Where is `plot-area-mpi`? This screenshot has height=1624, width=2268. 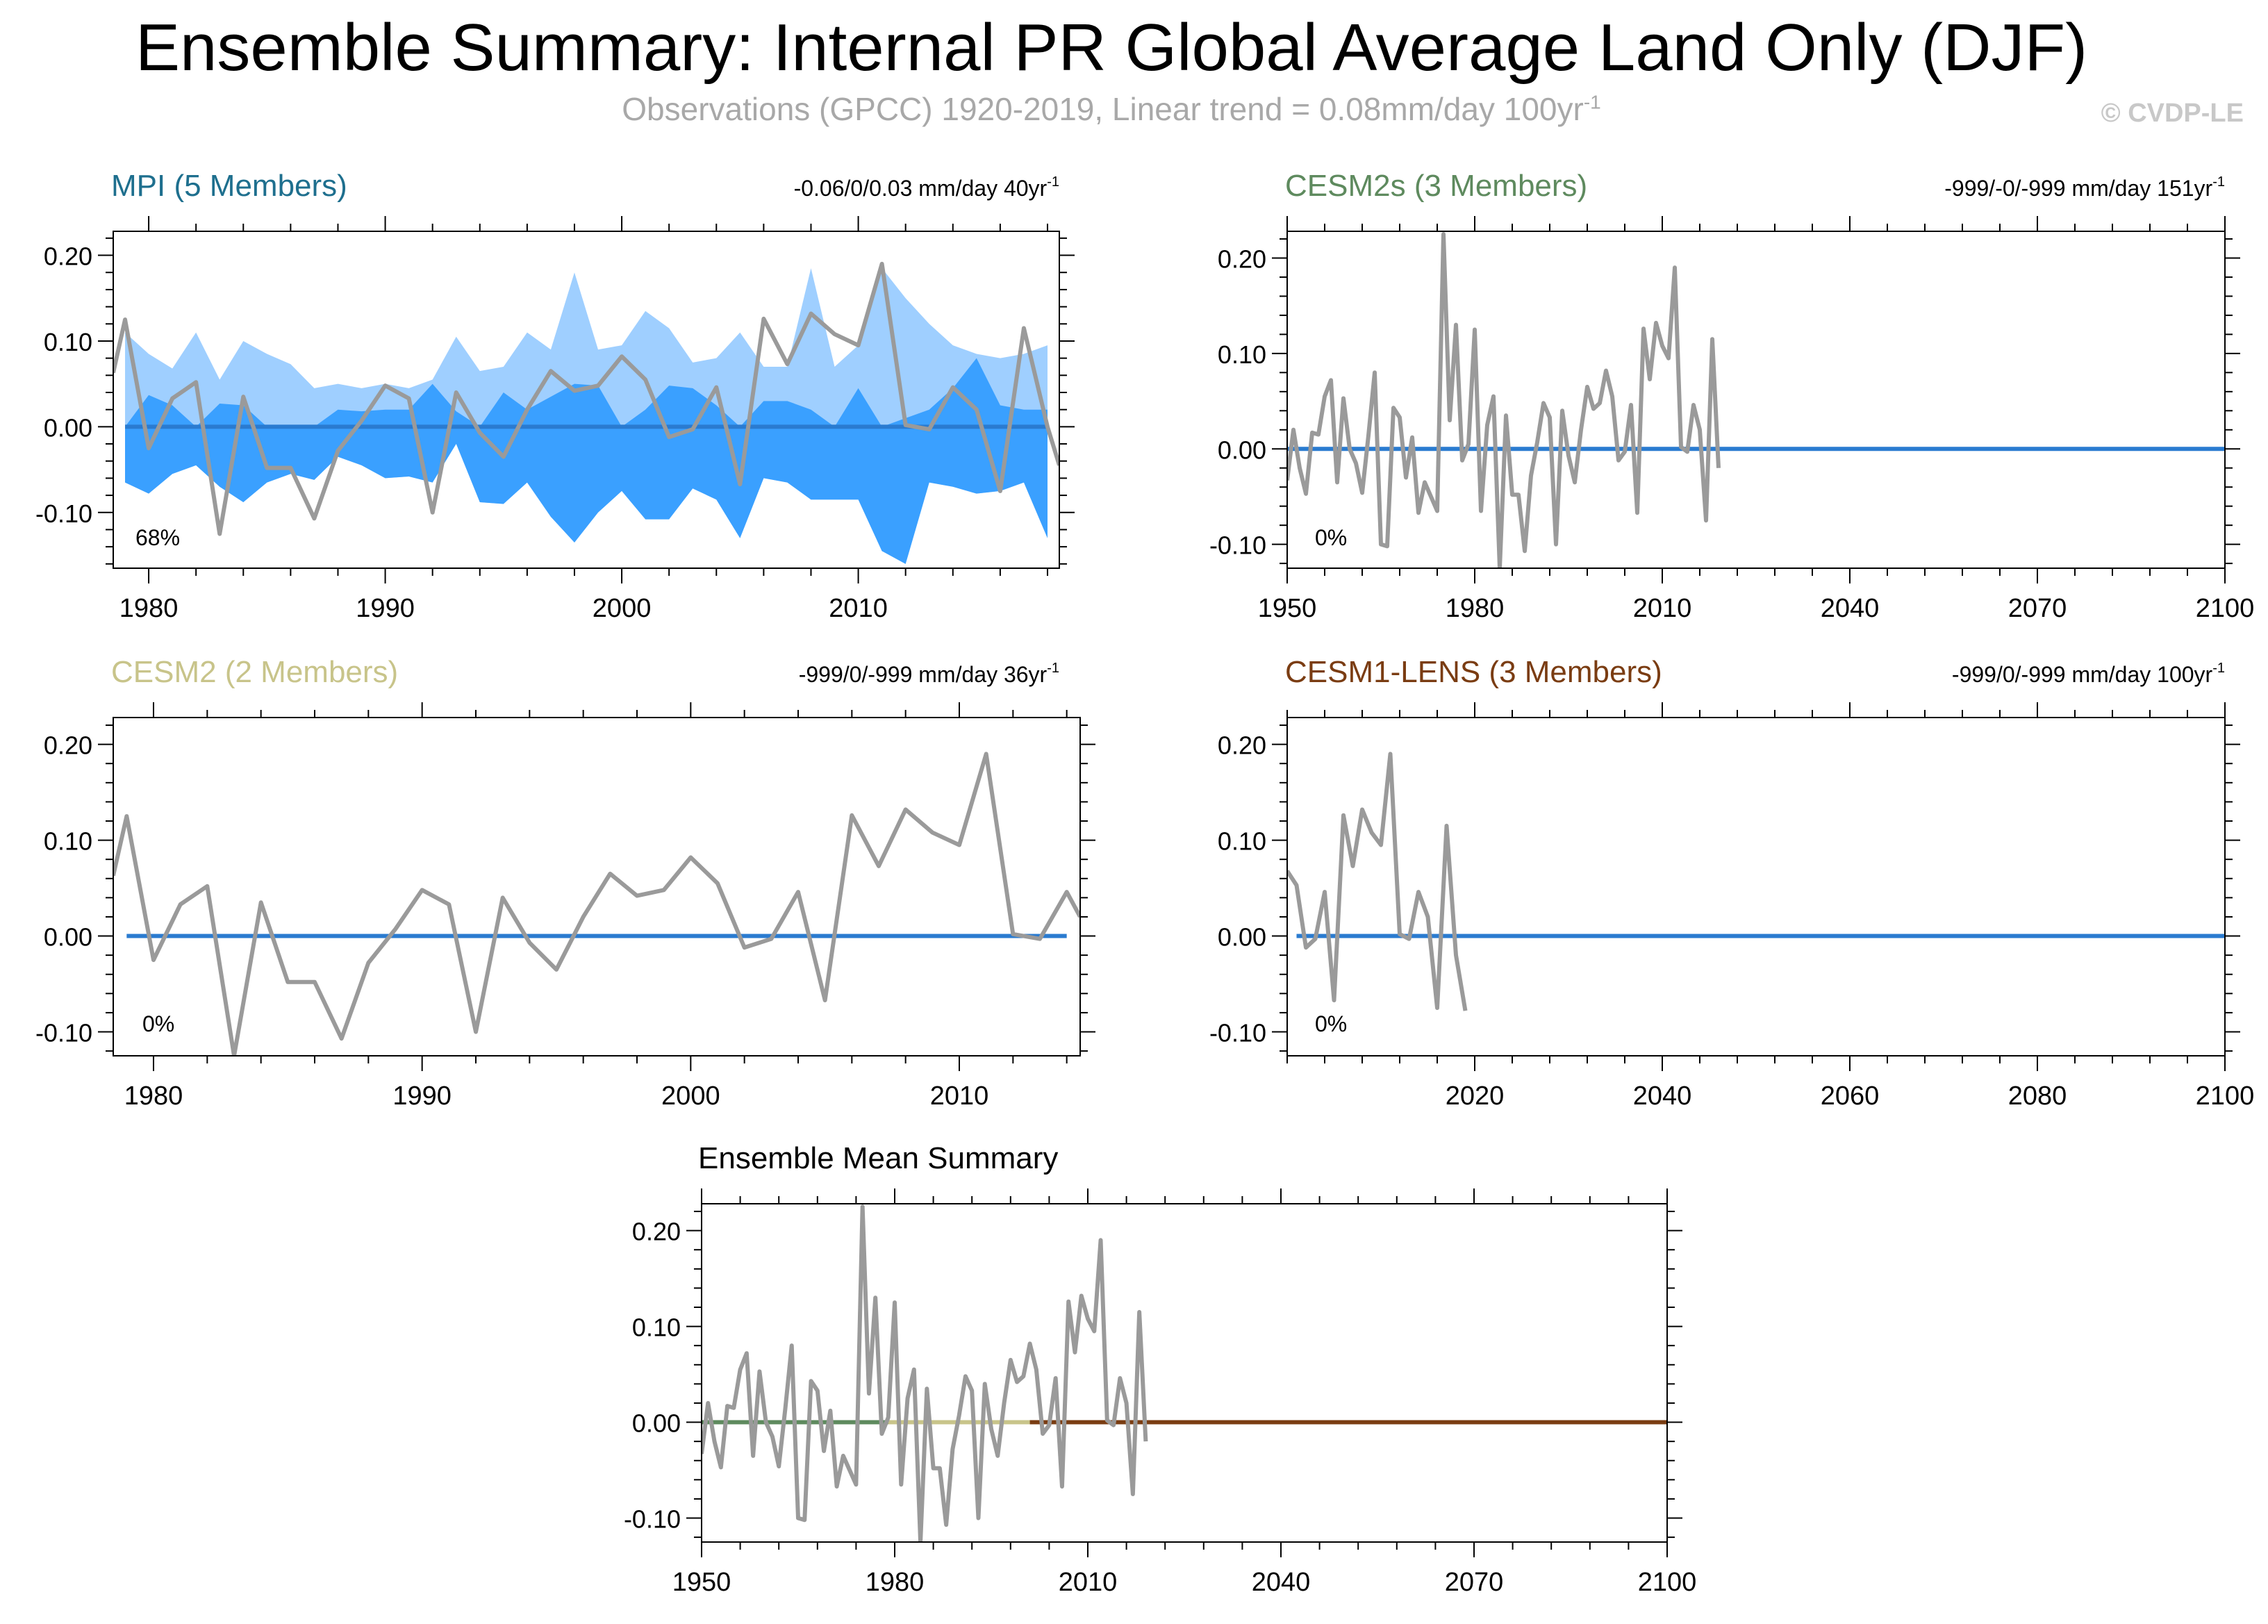
plot-area-mpi is located at coordinates (586, 412).